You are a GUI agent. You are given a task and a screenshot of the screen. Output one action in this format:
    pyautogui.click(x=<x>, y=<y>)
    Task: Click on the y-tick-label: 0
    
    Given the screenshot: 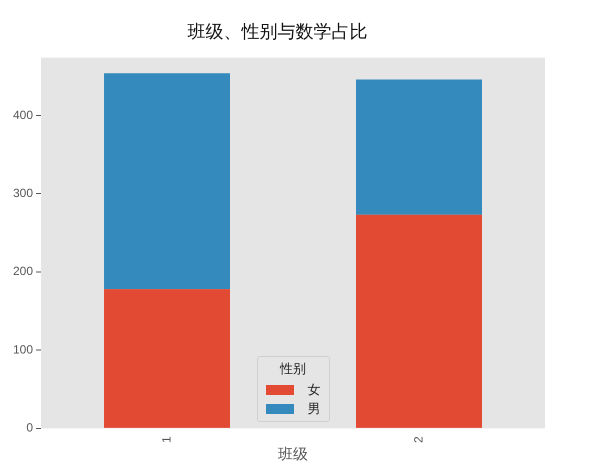 What is the action you would take?
    pyautogui.click(x=30, y=427)
    